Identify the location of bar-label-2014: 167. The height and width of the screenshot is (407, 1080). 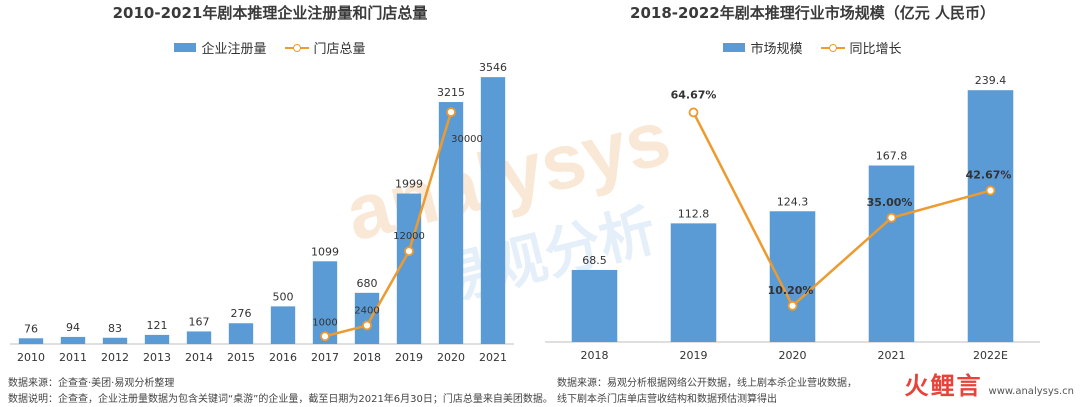
(199, 321).